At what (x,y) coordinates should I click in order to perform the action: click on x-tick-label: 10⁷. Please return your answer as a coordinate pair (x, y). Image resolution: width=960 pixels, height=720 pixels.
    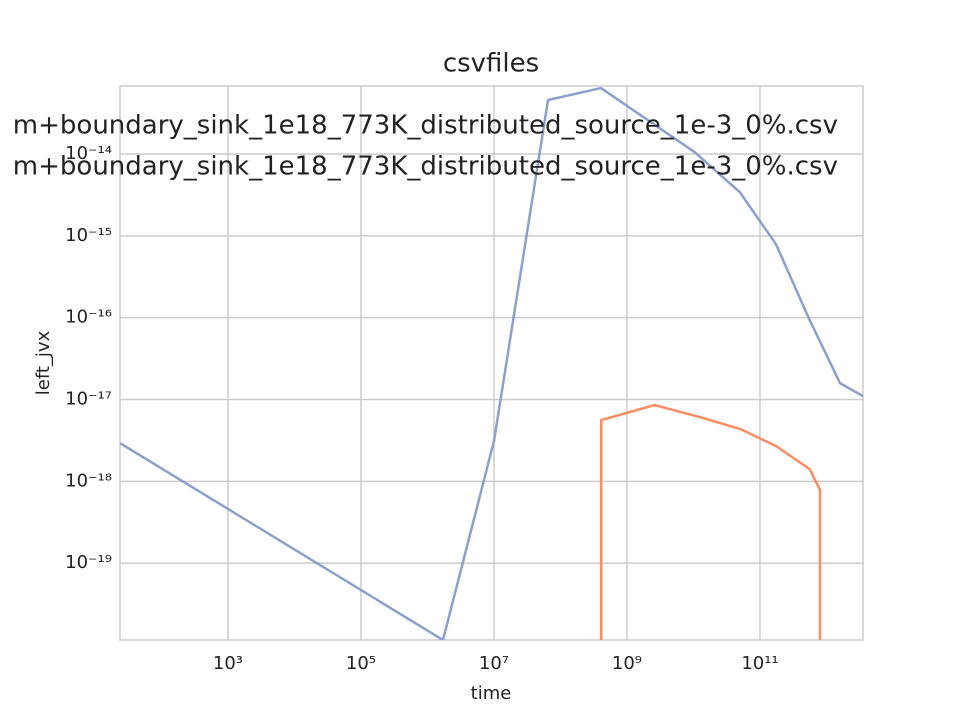
    Looking at the image, I should click on (494, 663).